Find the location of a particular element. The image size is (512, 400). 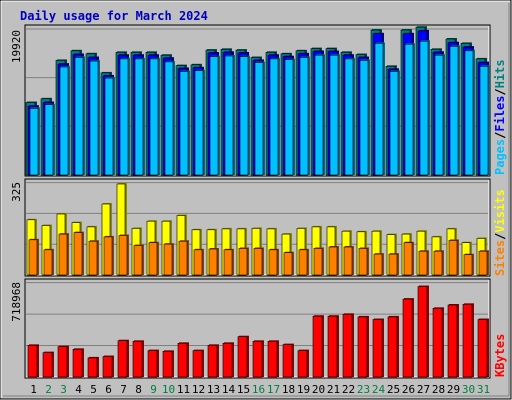

legend-sep-2: / is located at coordinates (500, 91).